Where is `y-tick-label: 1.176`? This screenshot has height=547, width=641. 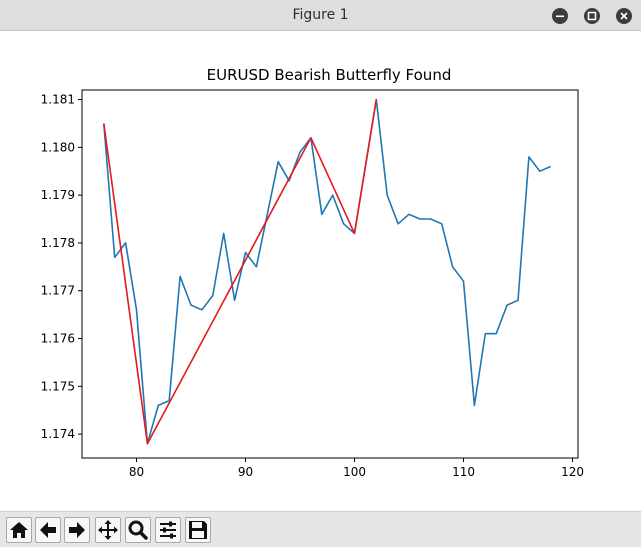
y-tick-label: 1.176 is located at coordinates (58, 339).